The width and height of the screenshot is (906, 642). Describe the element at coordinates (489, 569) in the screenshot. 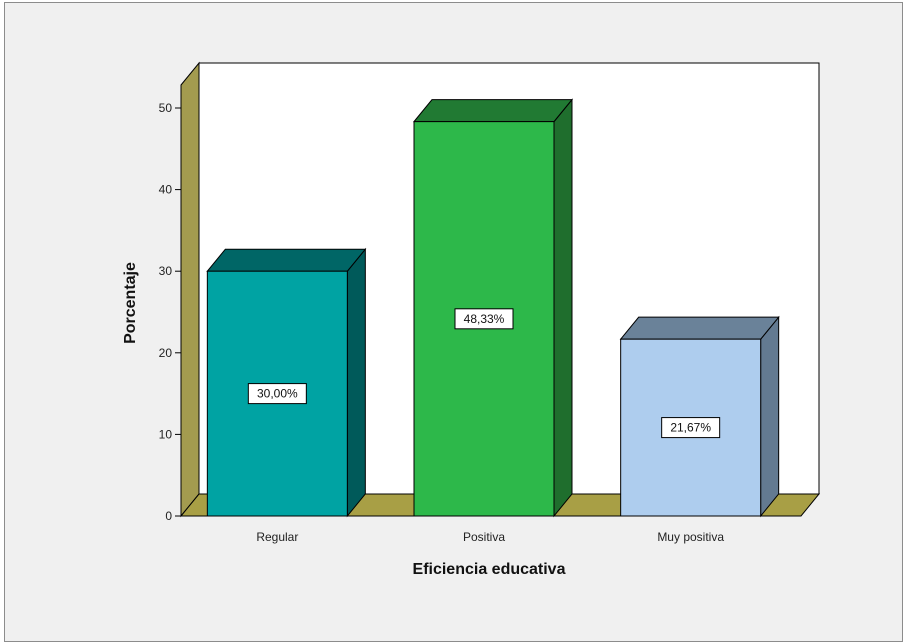

I see `x-axis-title: Eficiencia educativa` at that location.